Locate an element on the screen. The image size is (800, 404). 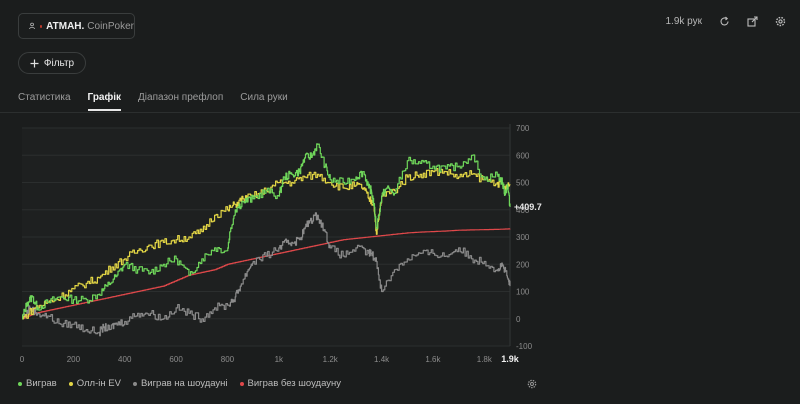
tab-divider is located at coordinates (400, 112).